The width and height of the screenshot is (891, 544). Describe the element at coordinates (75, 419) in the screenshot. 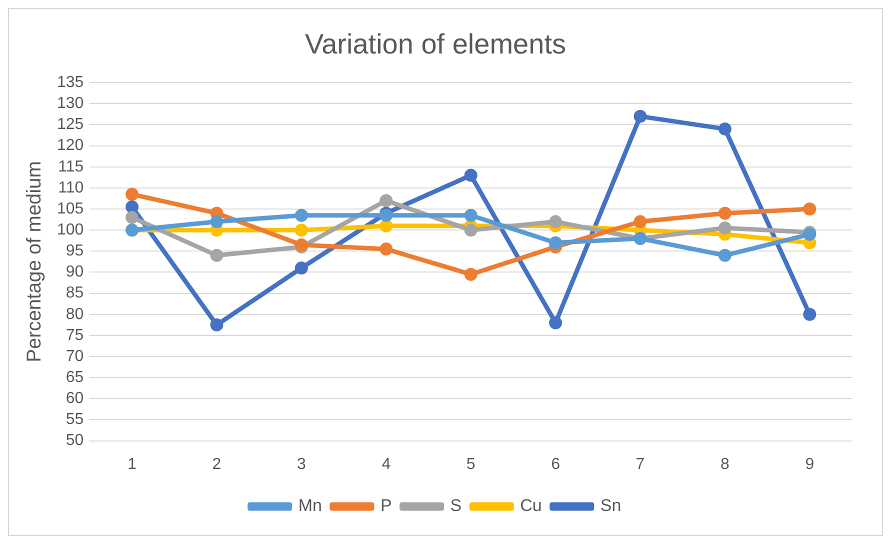

I see `y-tick-label: 55` at that location.